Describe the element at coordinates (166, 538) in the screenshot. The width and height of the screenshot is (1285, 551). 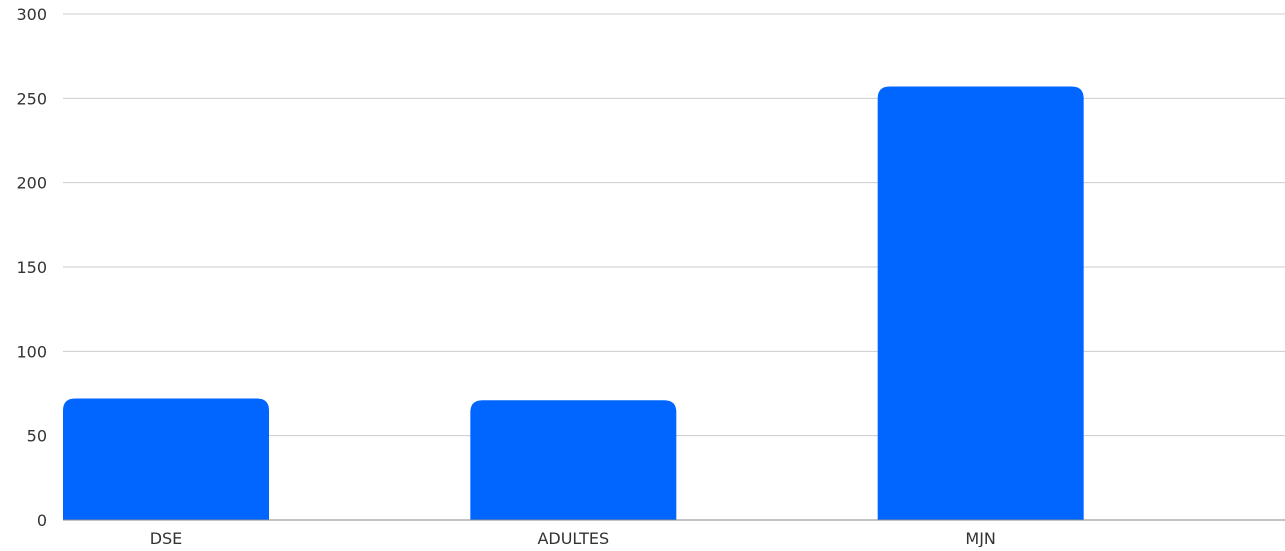
I see `x-tick-label: DSE` at that location.